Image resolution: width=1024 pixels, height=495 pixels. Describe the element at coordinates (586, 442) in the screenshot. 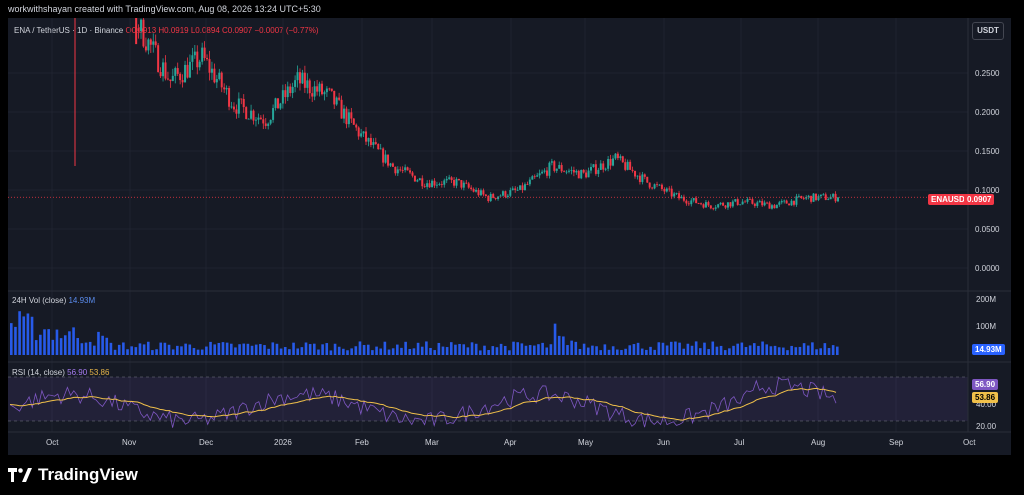

I see `time-tick: May` at that location.